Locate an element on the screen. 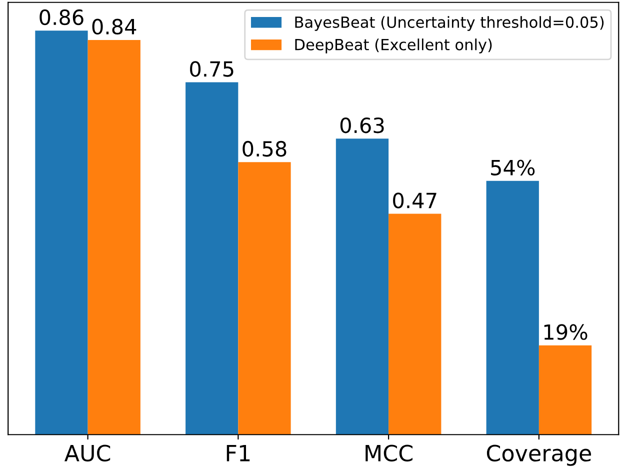 The width and height of the screenshot is (623, 475). data-label: 0.47 is located at coordinates (414, 200).